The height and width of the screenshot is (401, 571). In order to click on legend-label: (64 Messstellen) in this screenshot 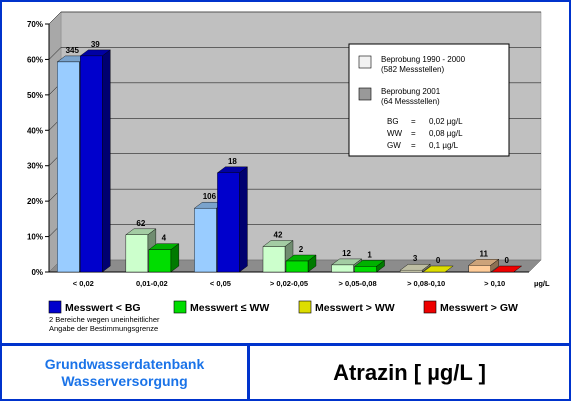, I will do `click(410, 101)`.